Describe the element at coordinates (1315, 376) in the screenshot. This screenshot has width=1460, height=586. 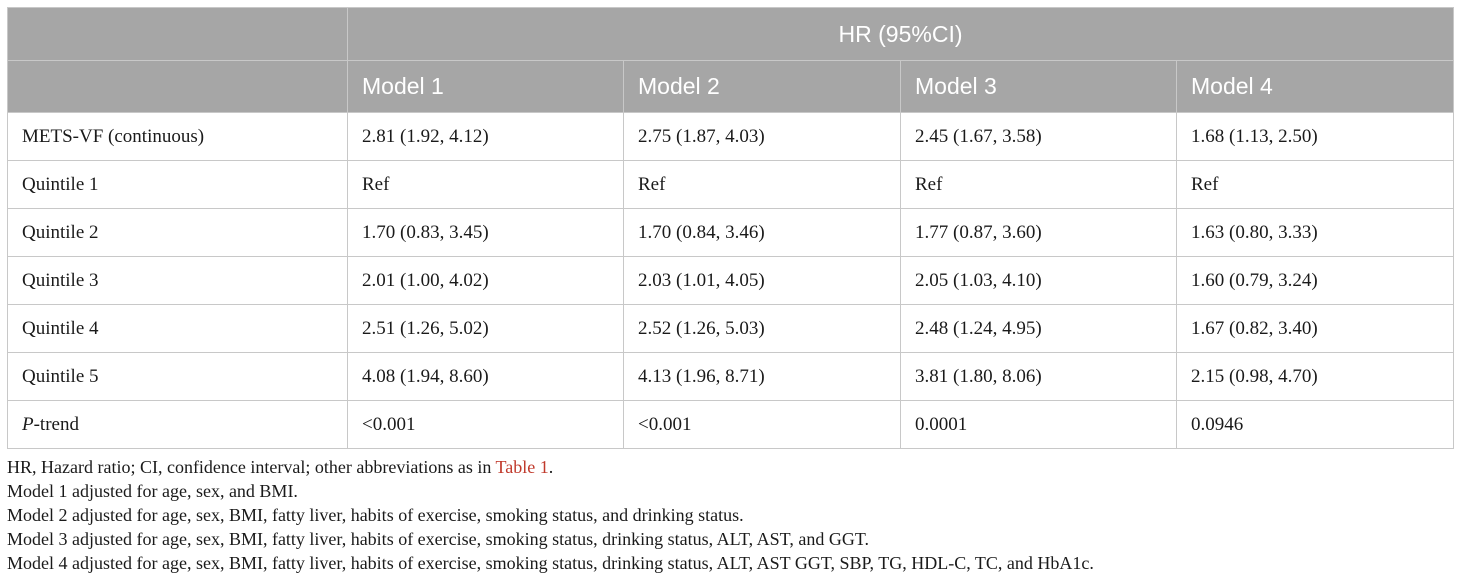
I see `table-cell: 2.15 (0.98, 4.70)` at that location.